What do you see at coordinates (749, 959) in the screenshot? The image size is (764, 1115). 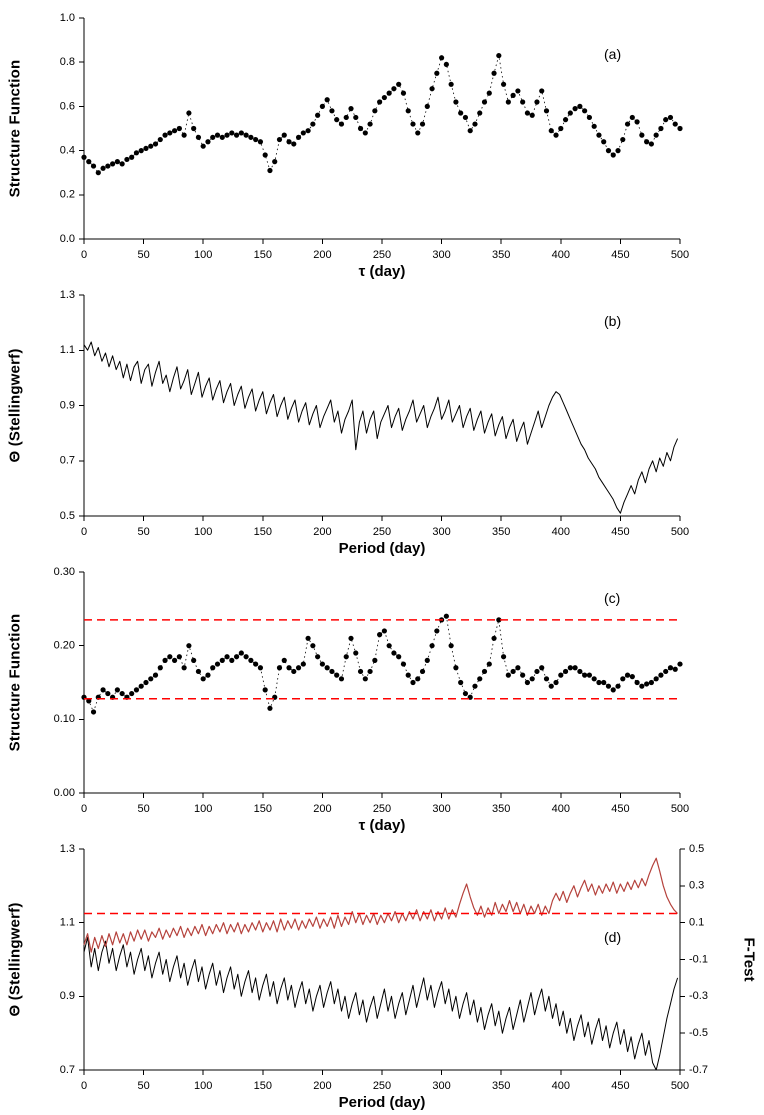 I see `panel-d-right-axis-label: F-Test` at bounding box center [749, 959].